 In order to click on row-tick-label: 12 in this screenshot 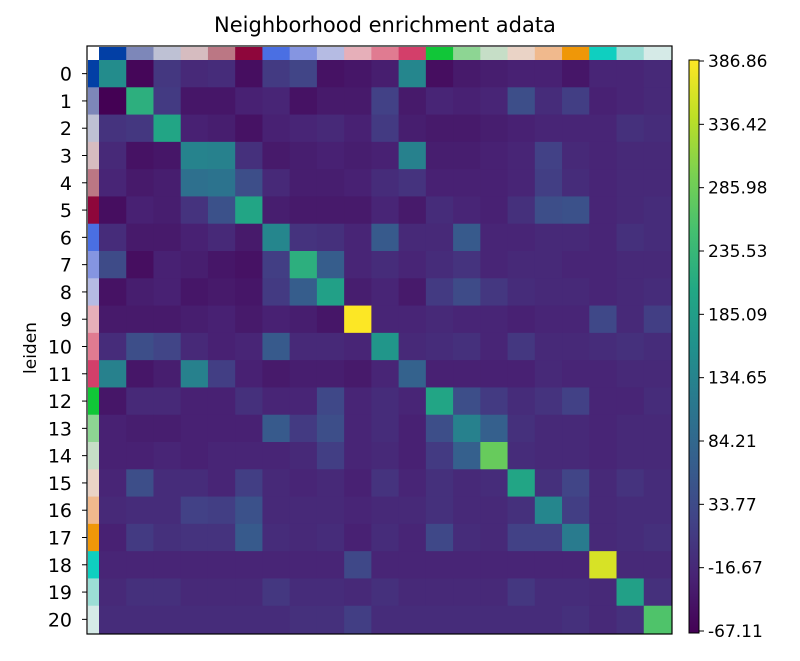, I will do `click(60, 402)`.